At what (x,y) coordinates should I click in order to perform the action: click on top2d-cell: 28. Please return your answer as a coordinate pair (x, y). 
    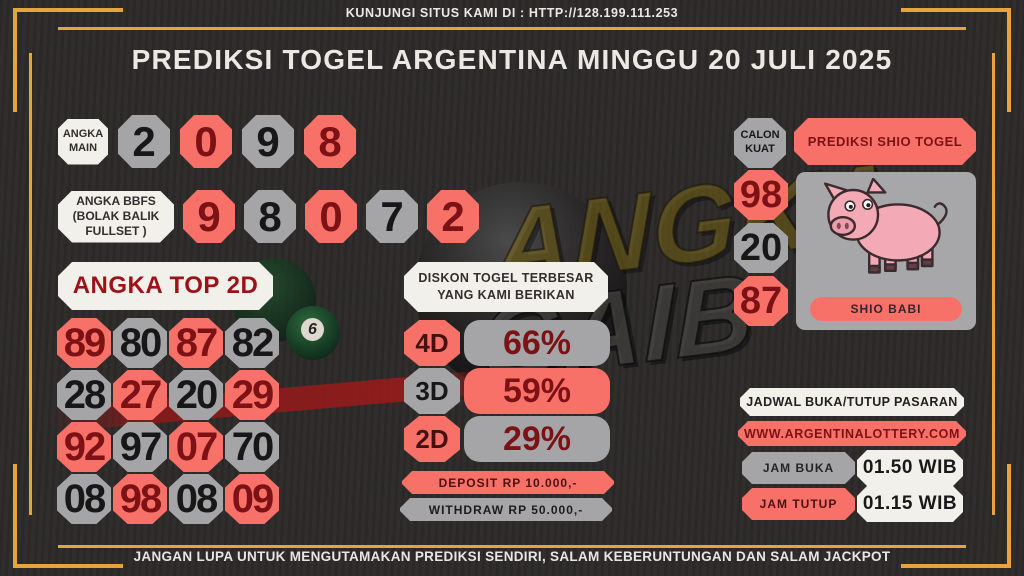
    Looking at the image, I should click on (84, 395).